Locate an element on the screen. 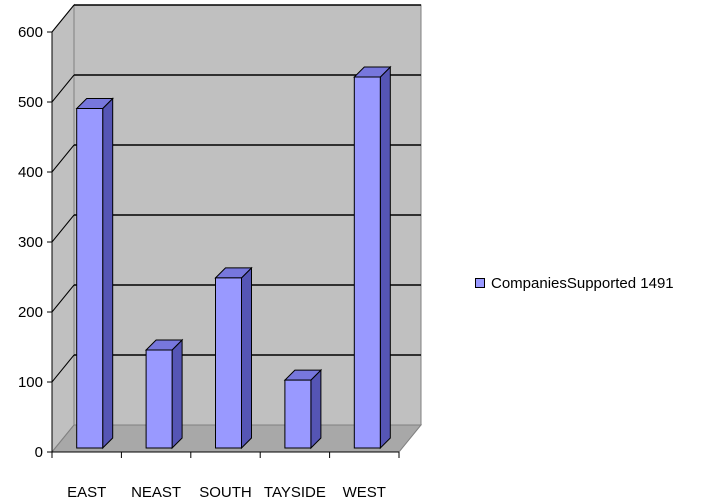  y-tick-label: 200 is located at coordinates (30, 312).